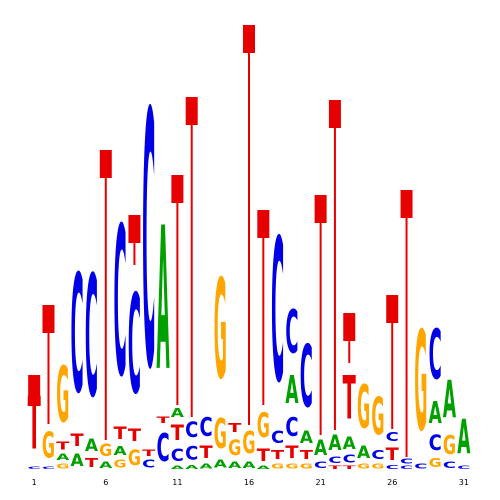 The width and height of the screenshot is (500, 500). What do you see at coordinates (321, 482) in the screenshot?
I see `position-label: 21` at bounding box center [321, 482].